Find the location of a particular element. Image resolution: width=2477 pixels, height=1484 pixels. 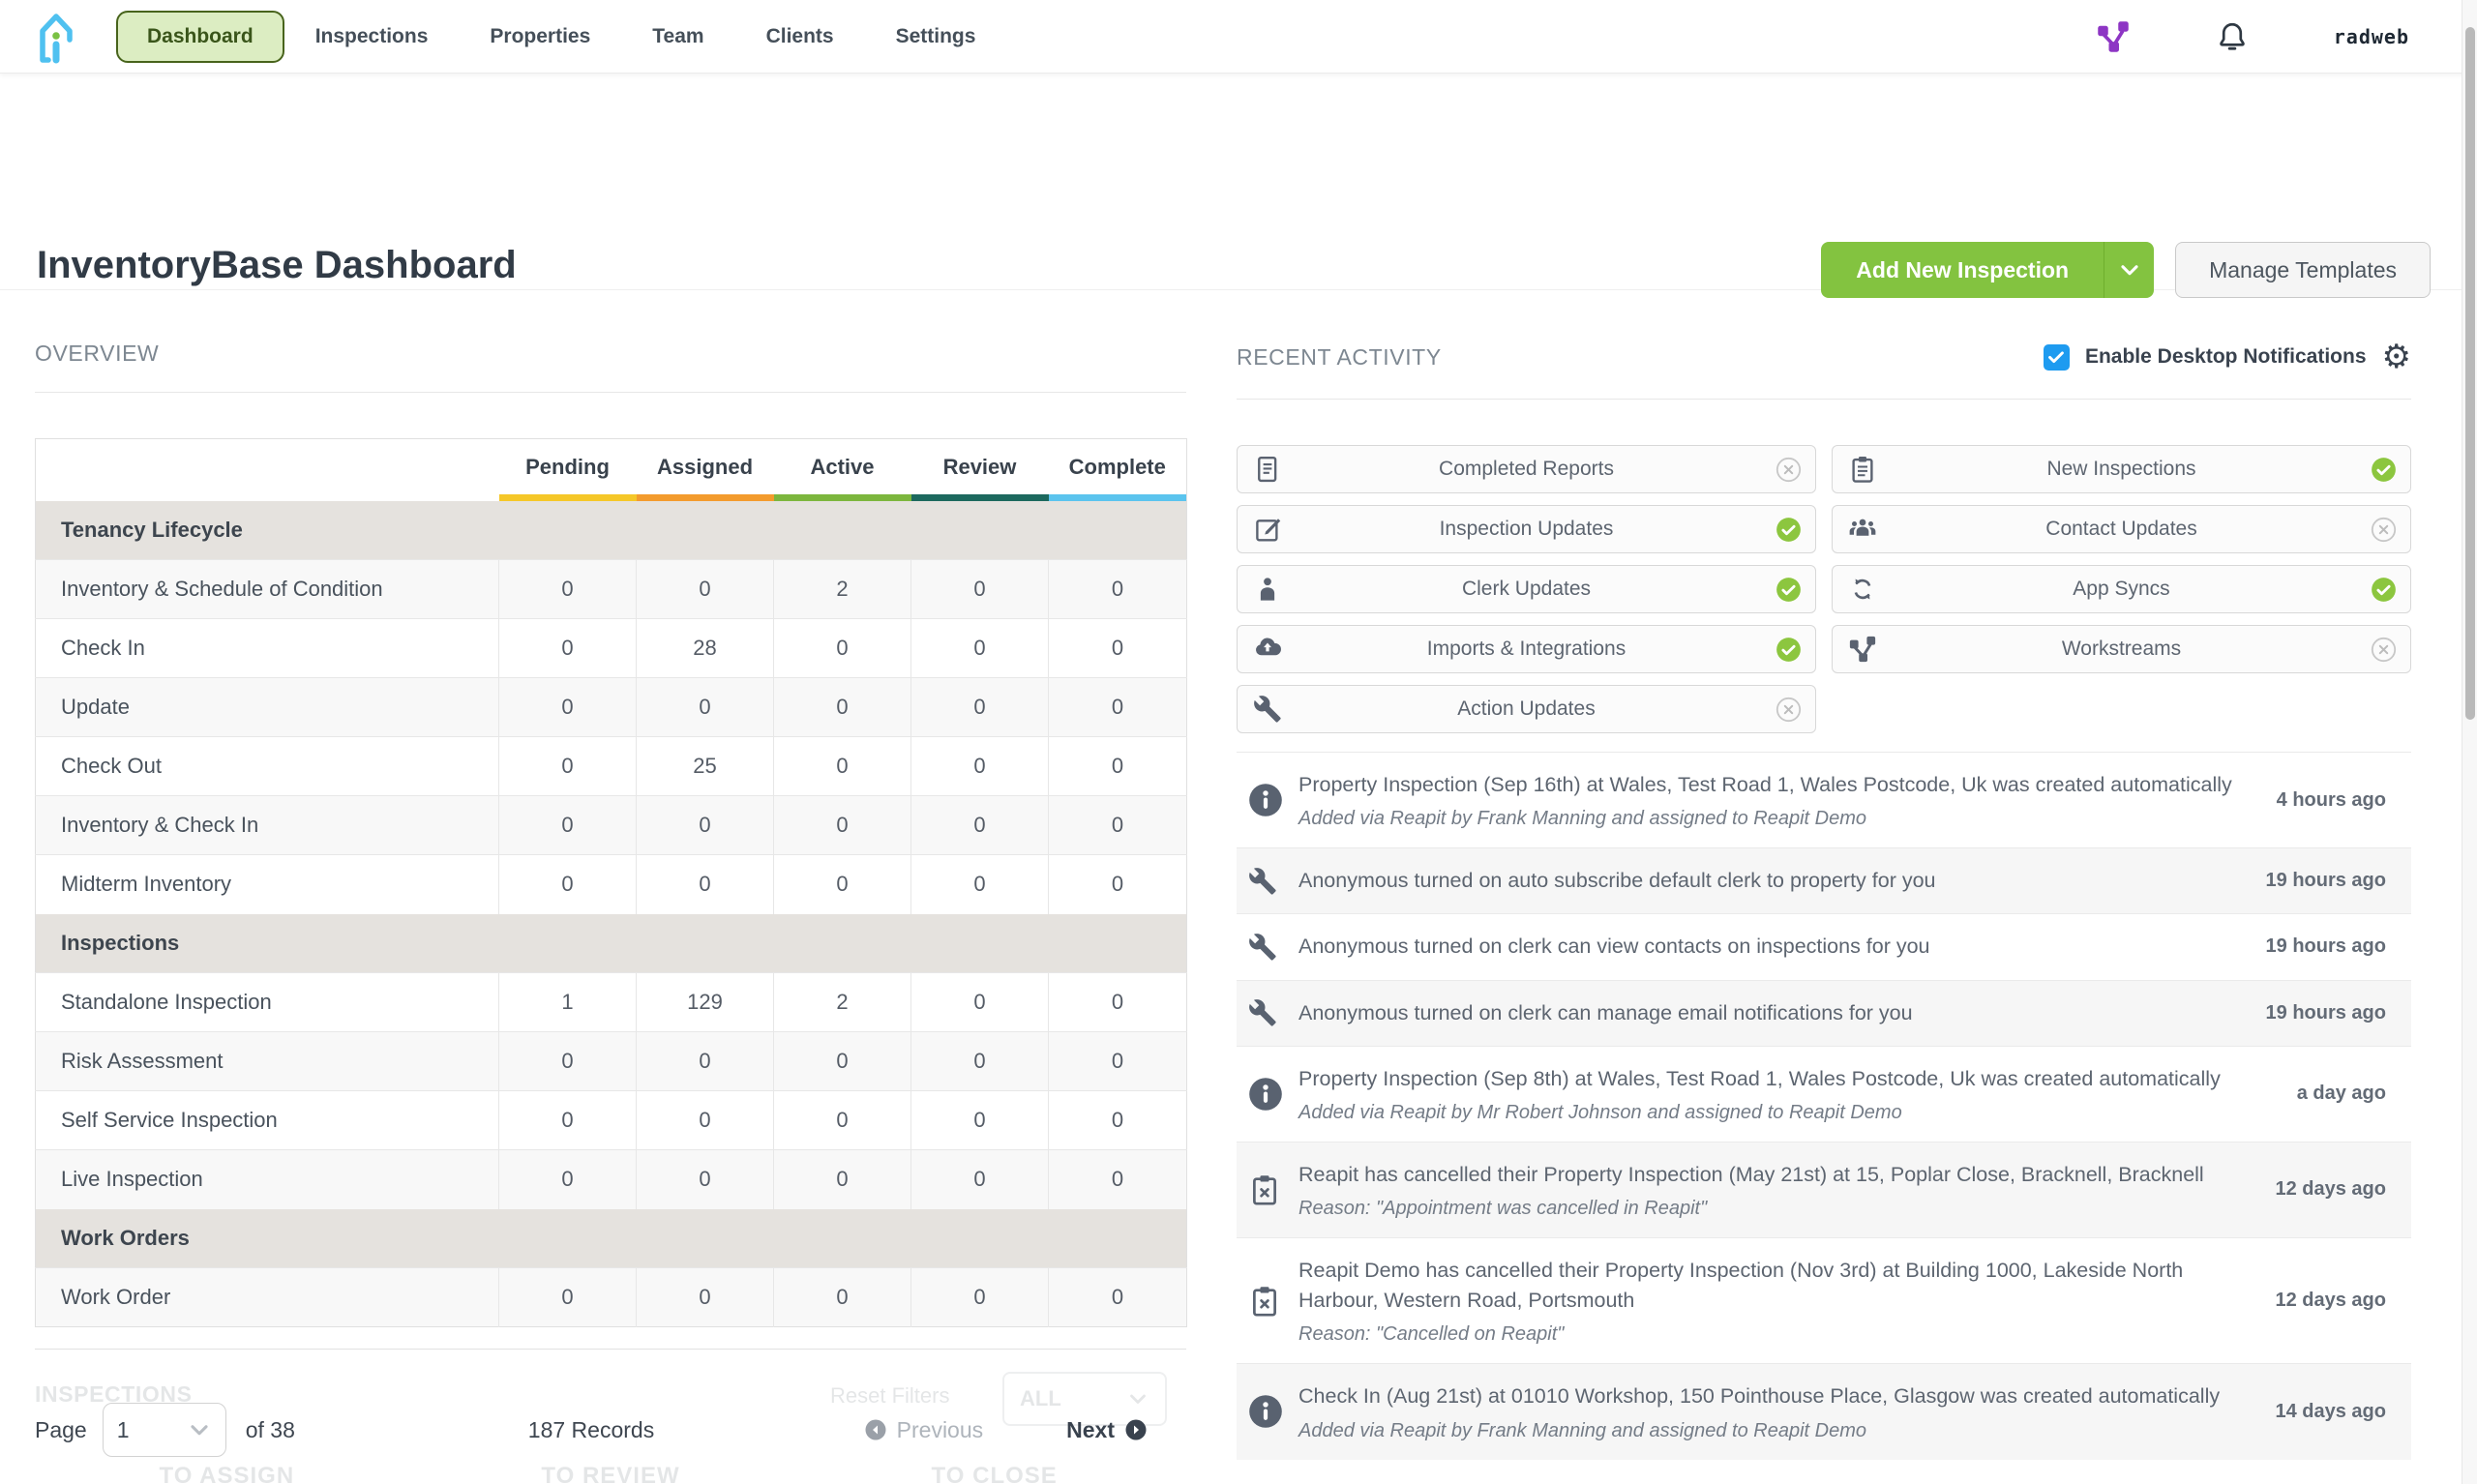

add-new-inspection-label: Add New Inspection is located at coordinates (1963, 269).